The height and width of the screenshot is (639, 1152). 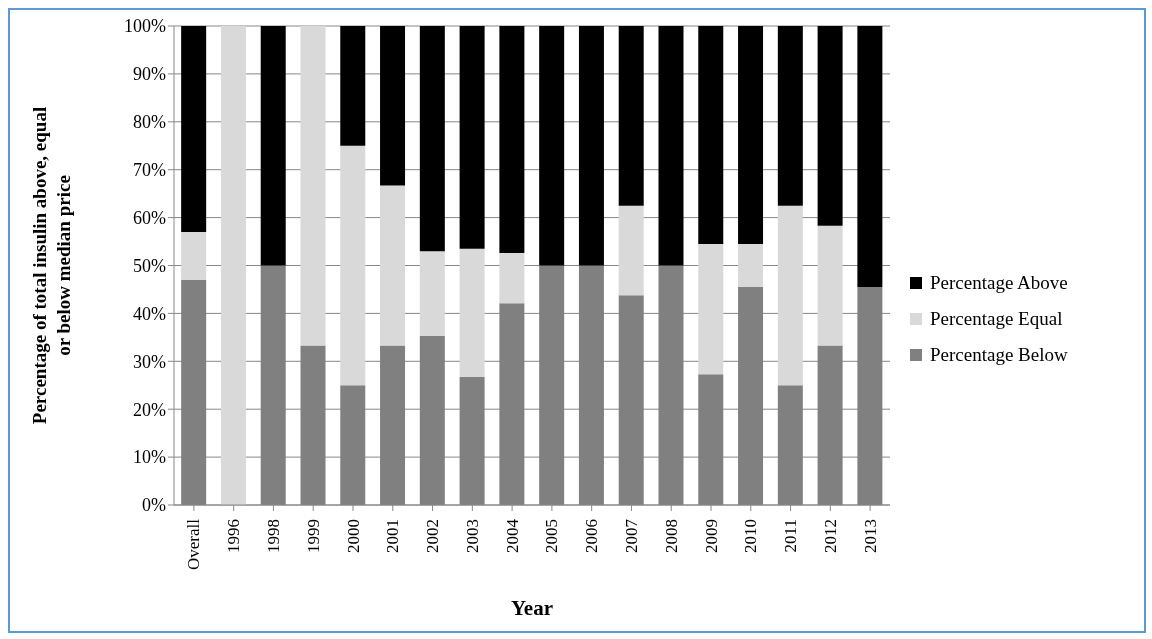 What do you see at coordinates (149, 409) in the screenshot?
I see `y-tick-label: 20%` at bounding box center [149, 409].